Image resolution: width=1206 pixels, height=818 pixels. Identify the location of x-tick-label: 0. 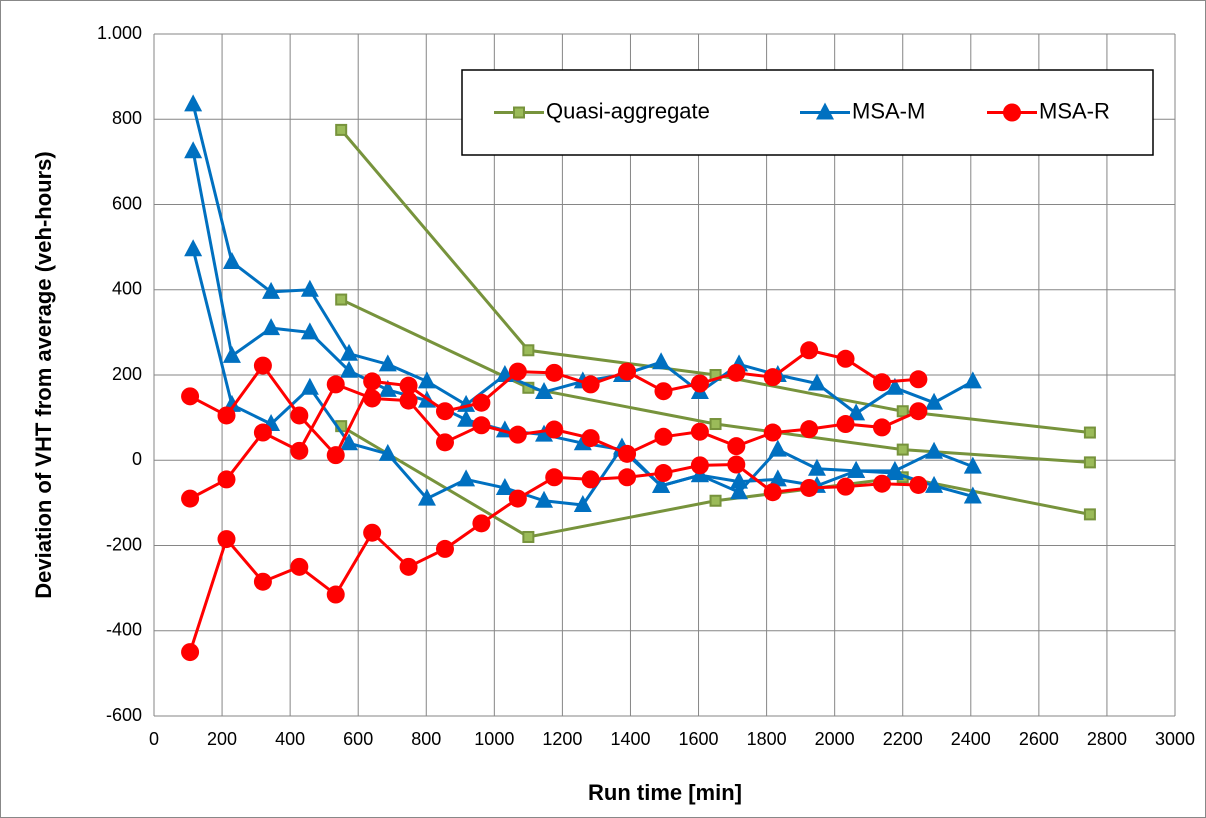
(154, 739).